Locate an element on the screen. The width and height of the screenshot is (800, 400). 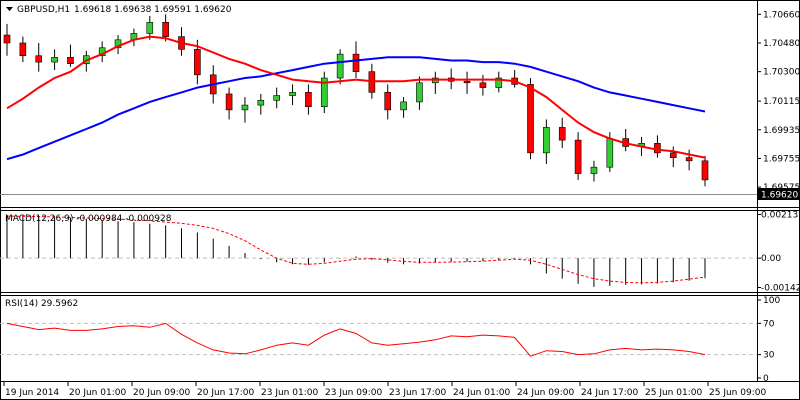
dropdown-triangle-icon is located at coordinates (9, 9).